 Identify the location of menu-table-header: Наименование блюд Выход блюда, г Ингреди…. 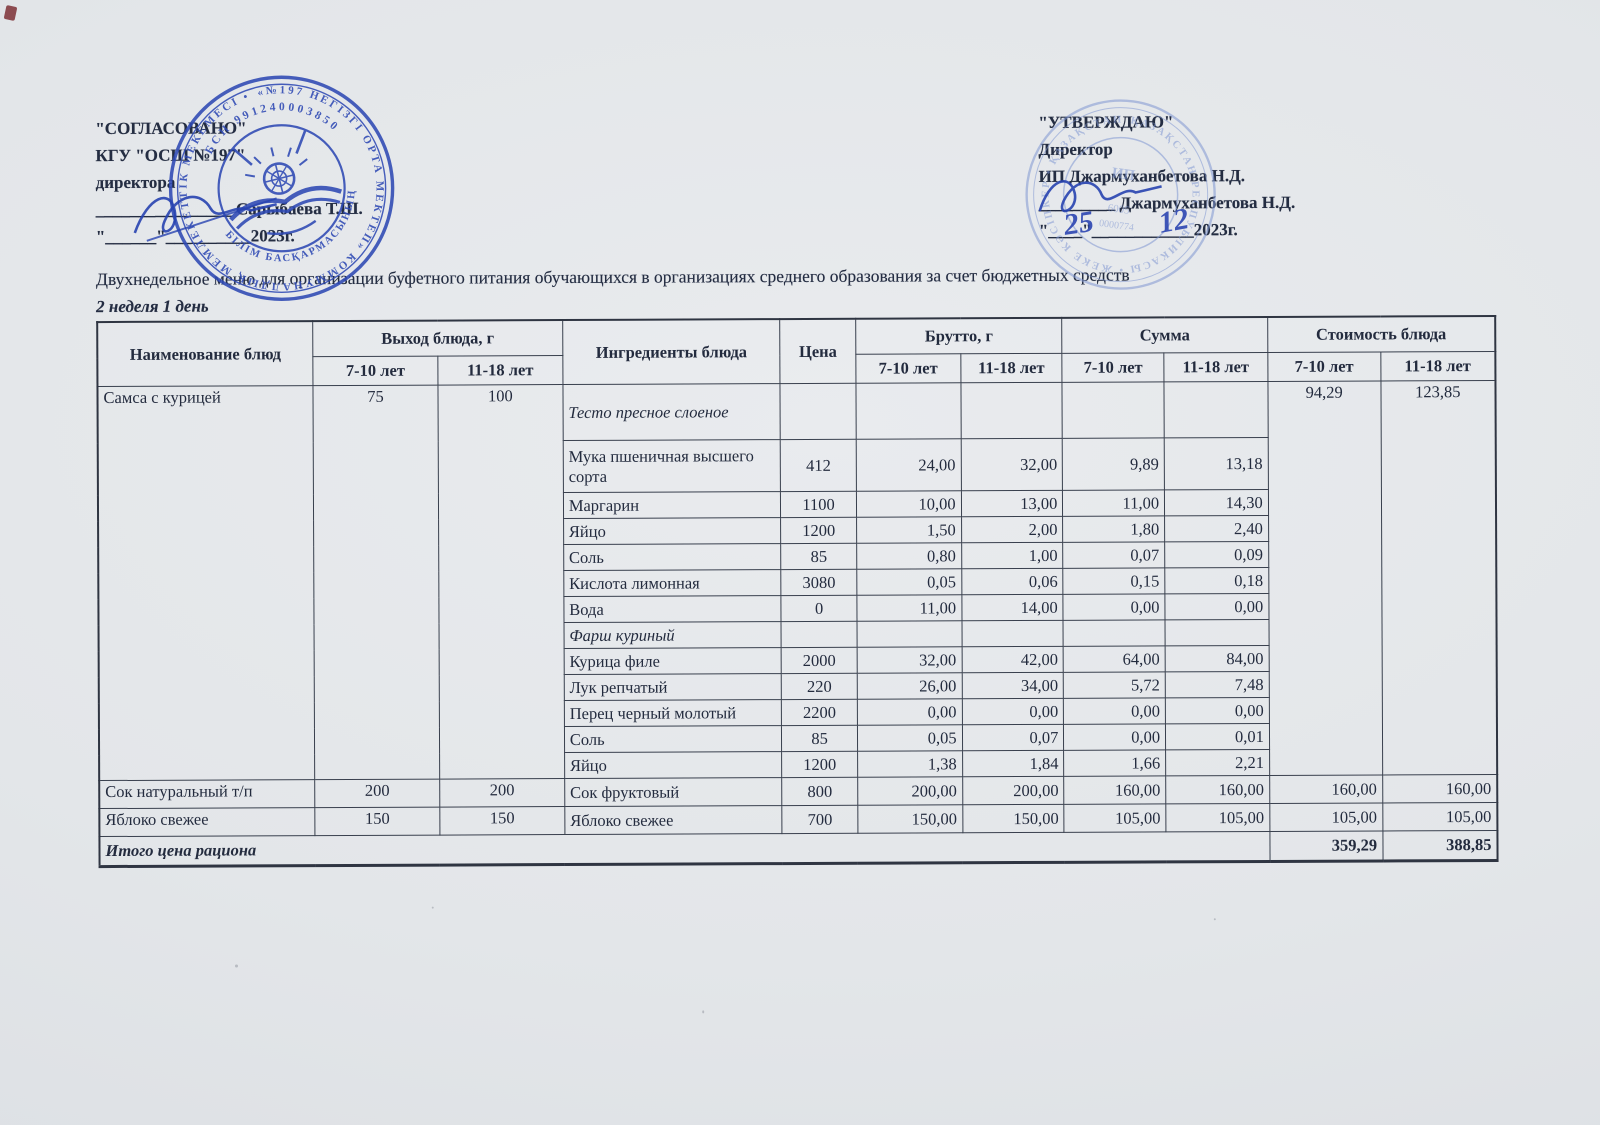
(796, 351).